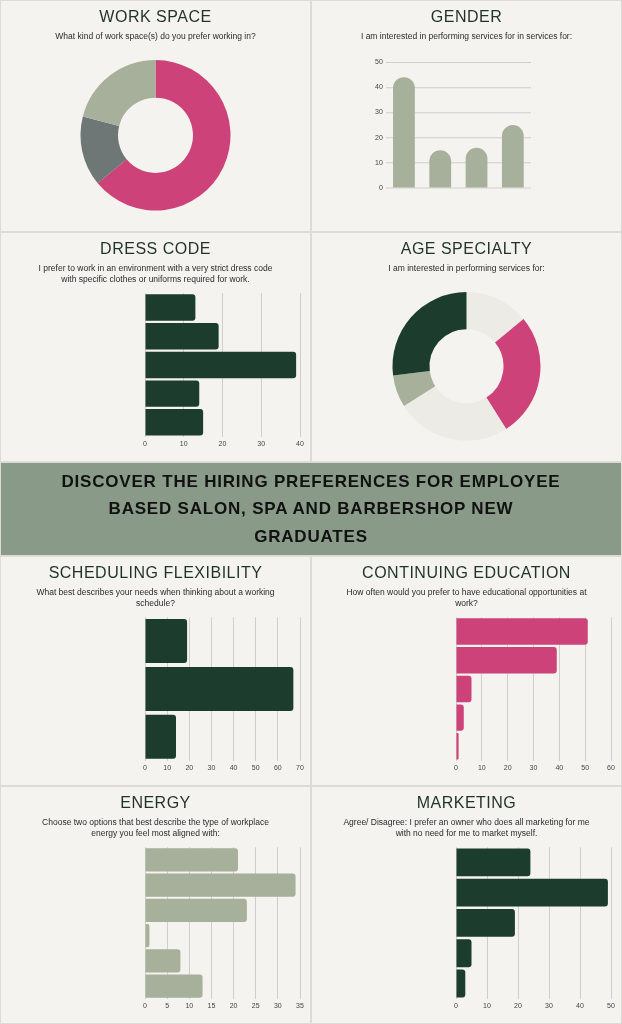 This screenshot has width=622, height=1024. Describe the element at coordinates (466, 803) in the screenshot. I see `chart-title: MARKETING` at that location.